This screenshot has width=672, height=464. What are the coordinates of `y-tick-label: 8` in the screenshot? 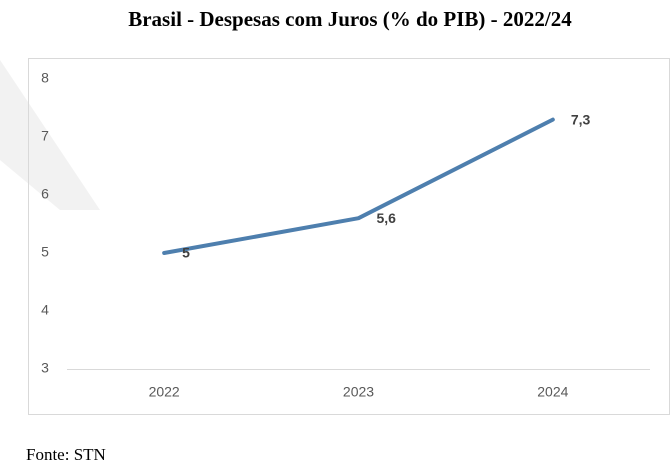 It's located at (45, 78).